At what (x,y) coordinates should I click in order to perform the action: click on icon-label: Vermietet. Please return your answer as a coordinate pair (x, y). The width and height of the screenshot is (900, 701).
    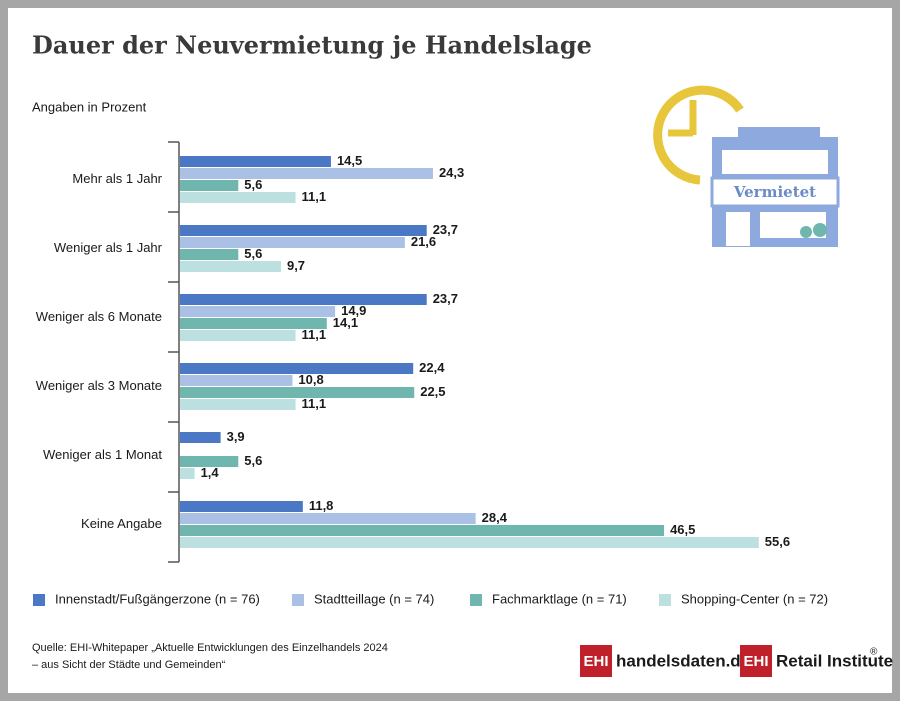
    Looking at the image, I should click on (774, 192).